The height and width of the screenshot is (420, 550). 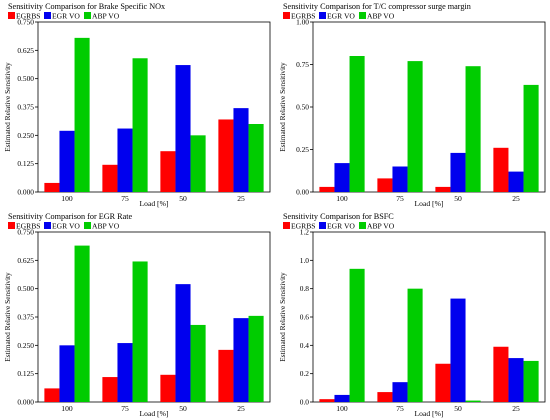 I want to click on y-tick-label: 0.8, so click(x=305, y=288).